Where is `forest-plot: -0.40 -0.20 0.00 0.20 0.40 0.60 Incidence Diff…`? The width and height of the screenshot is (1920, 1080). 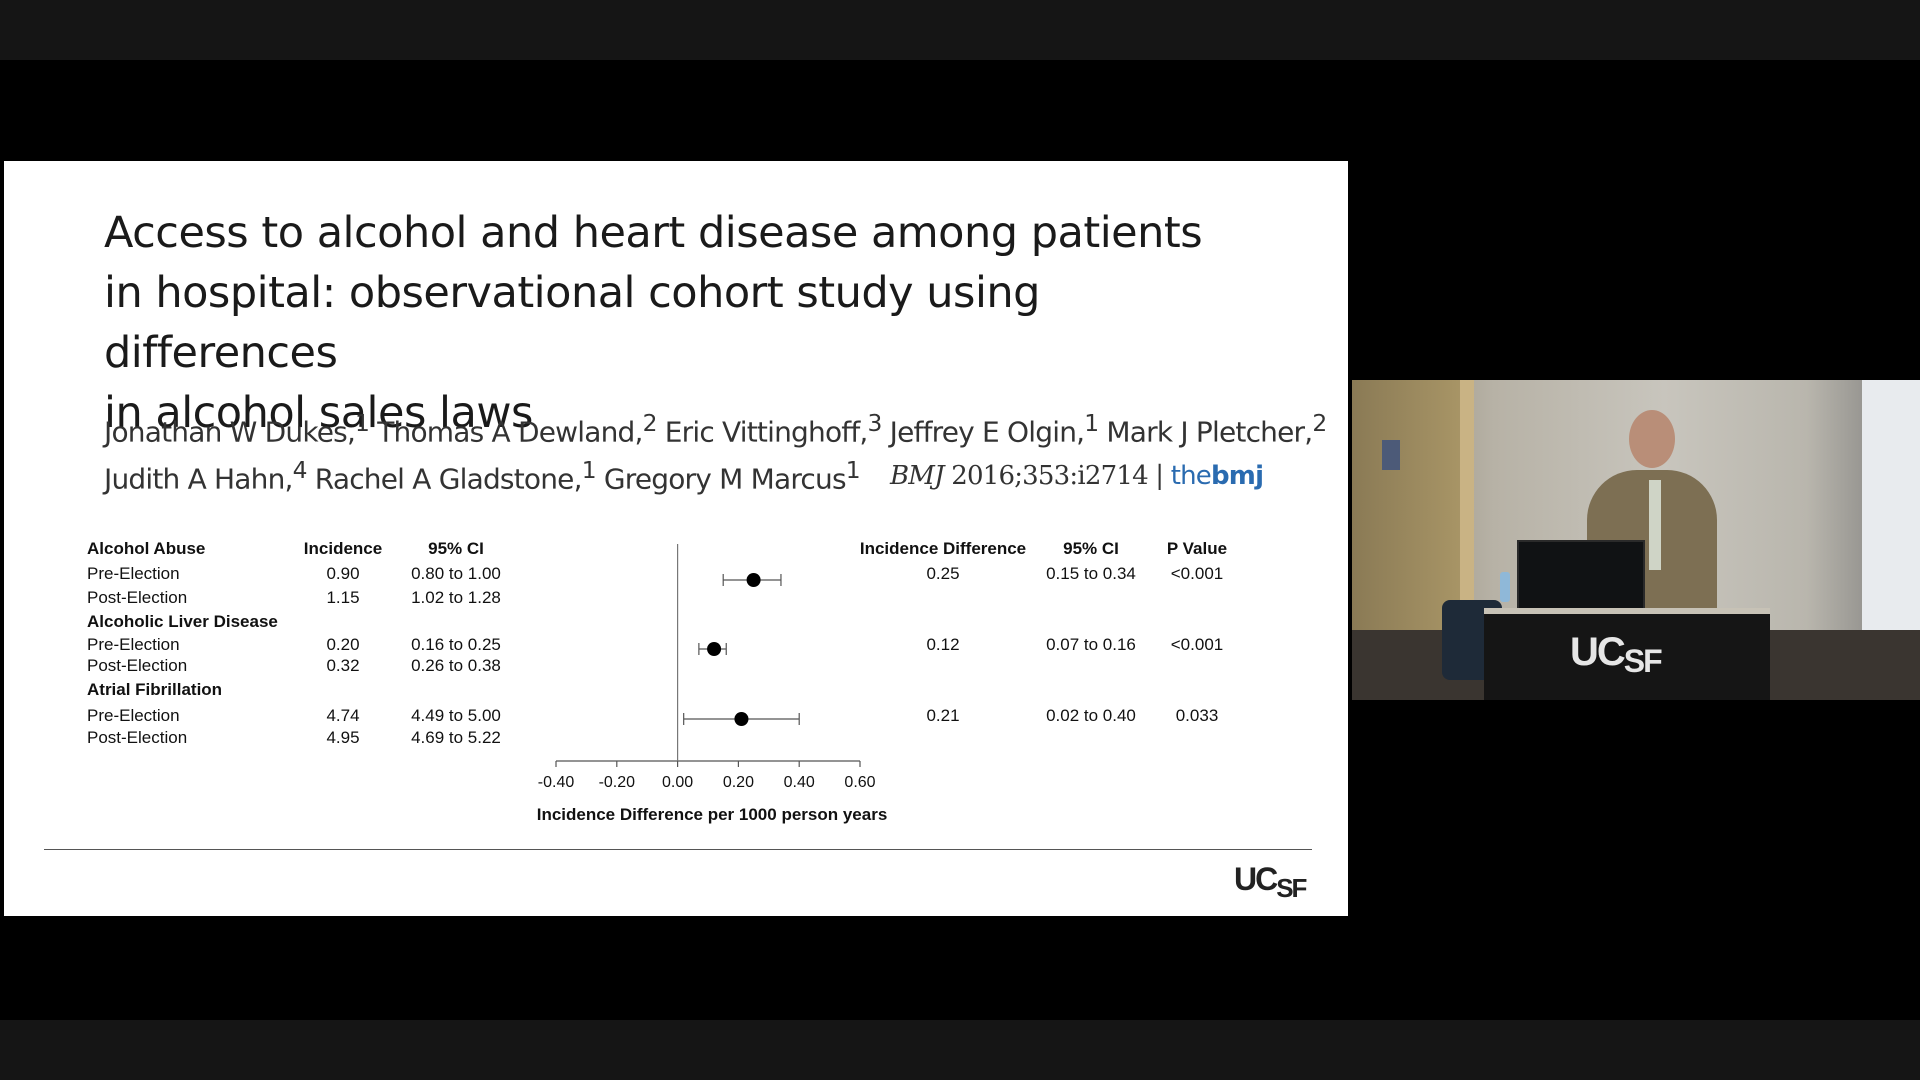
forest-plot: -0.40 -0.20 0.00 0.20 0.40 0.60 Incidence Diff… is located at coordinates (712, 684).